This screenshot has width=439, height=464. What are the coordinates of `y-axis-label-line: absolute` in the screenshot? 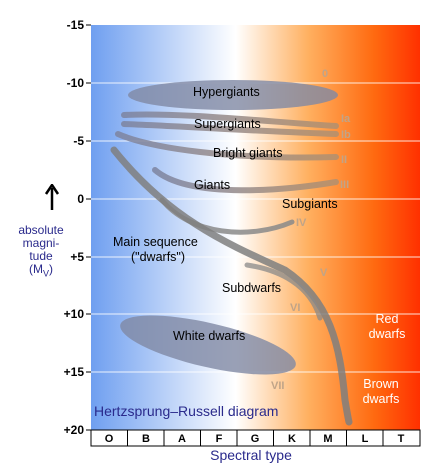 It's located at (41, 230).